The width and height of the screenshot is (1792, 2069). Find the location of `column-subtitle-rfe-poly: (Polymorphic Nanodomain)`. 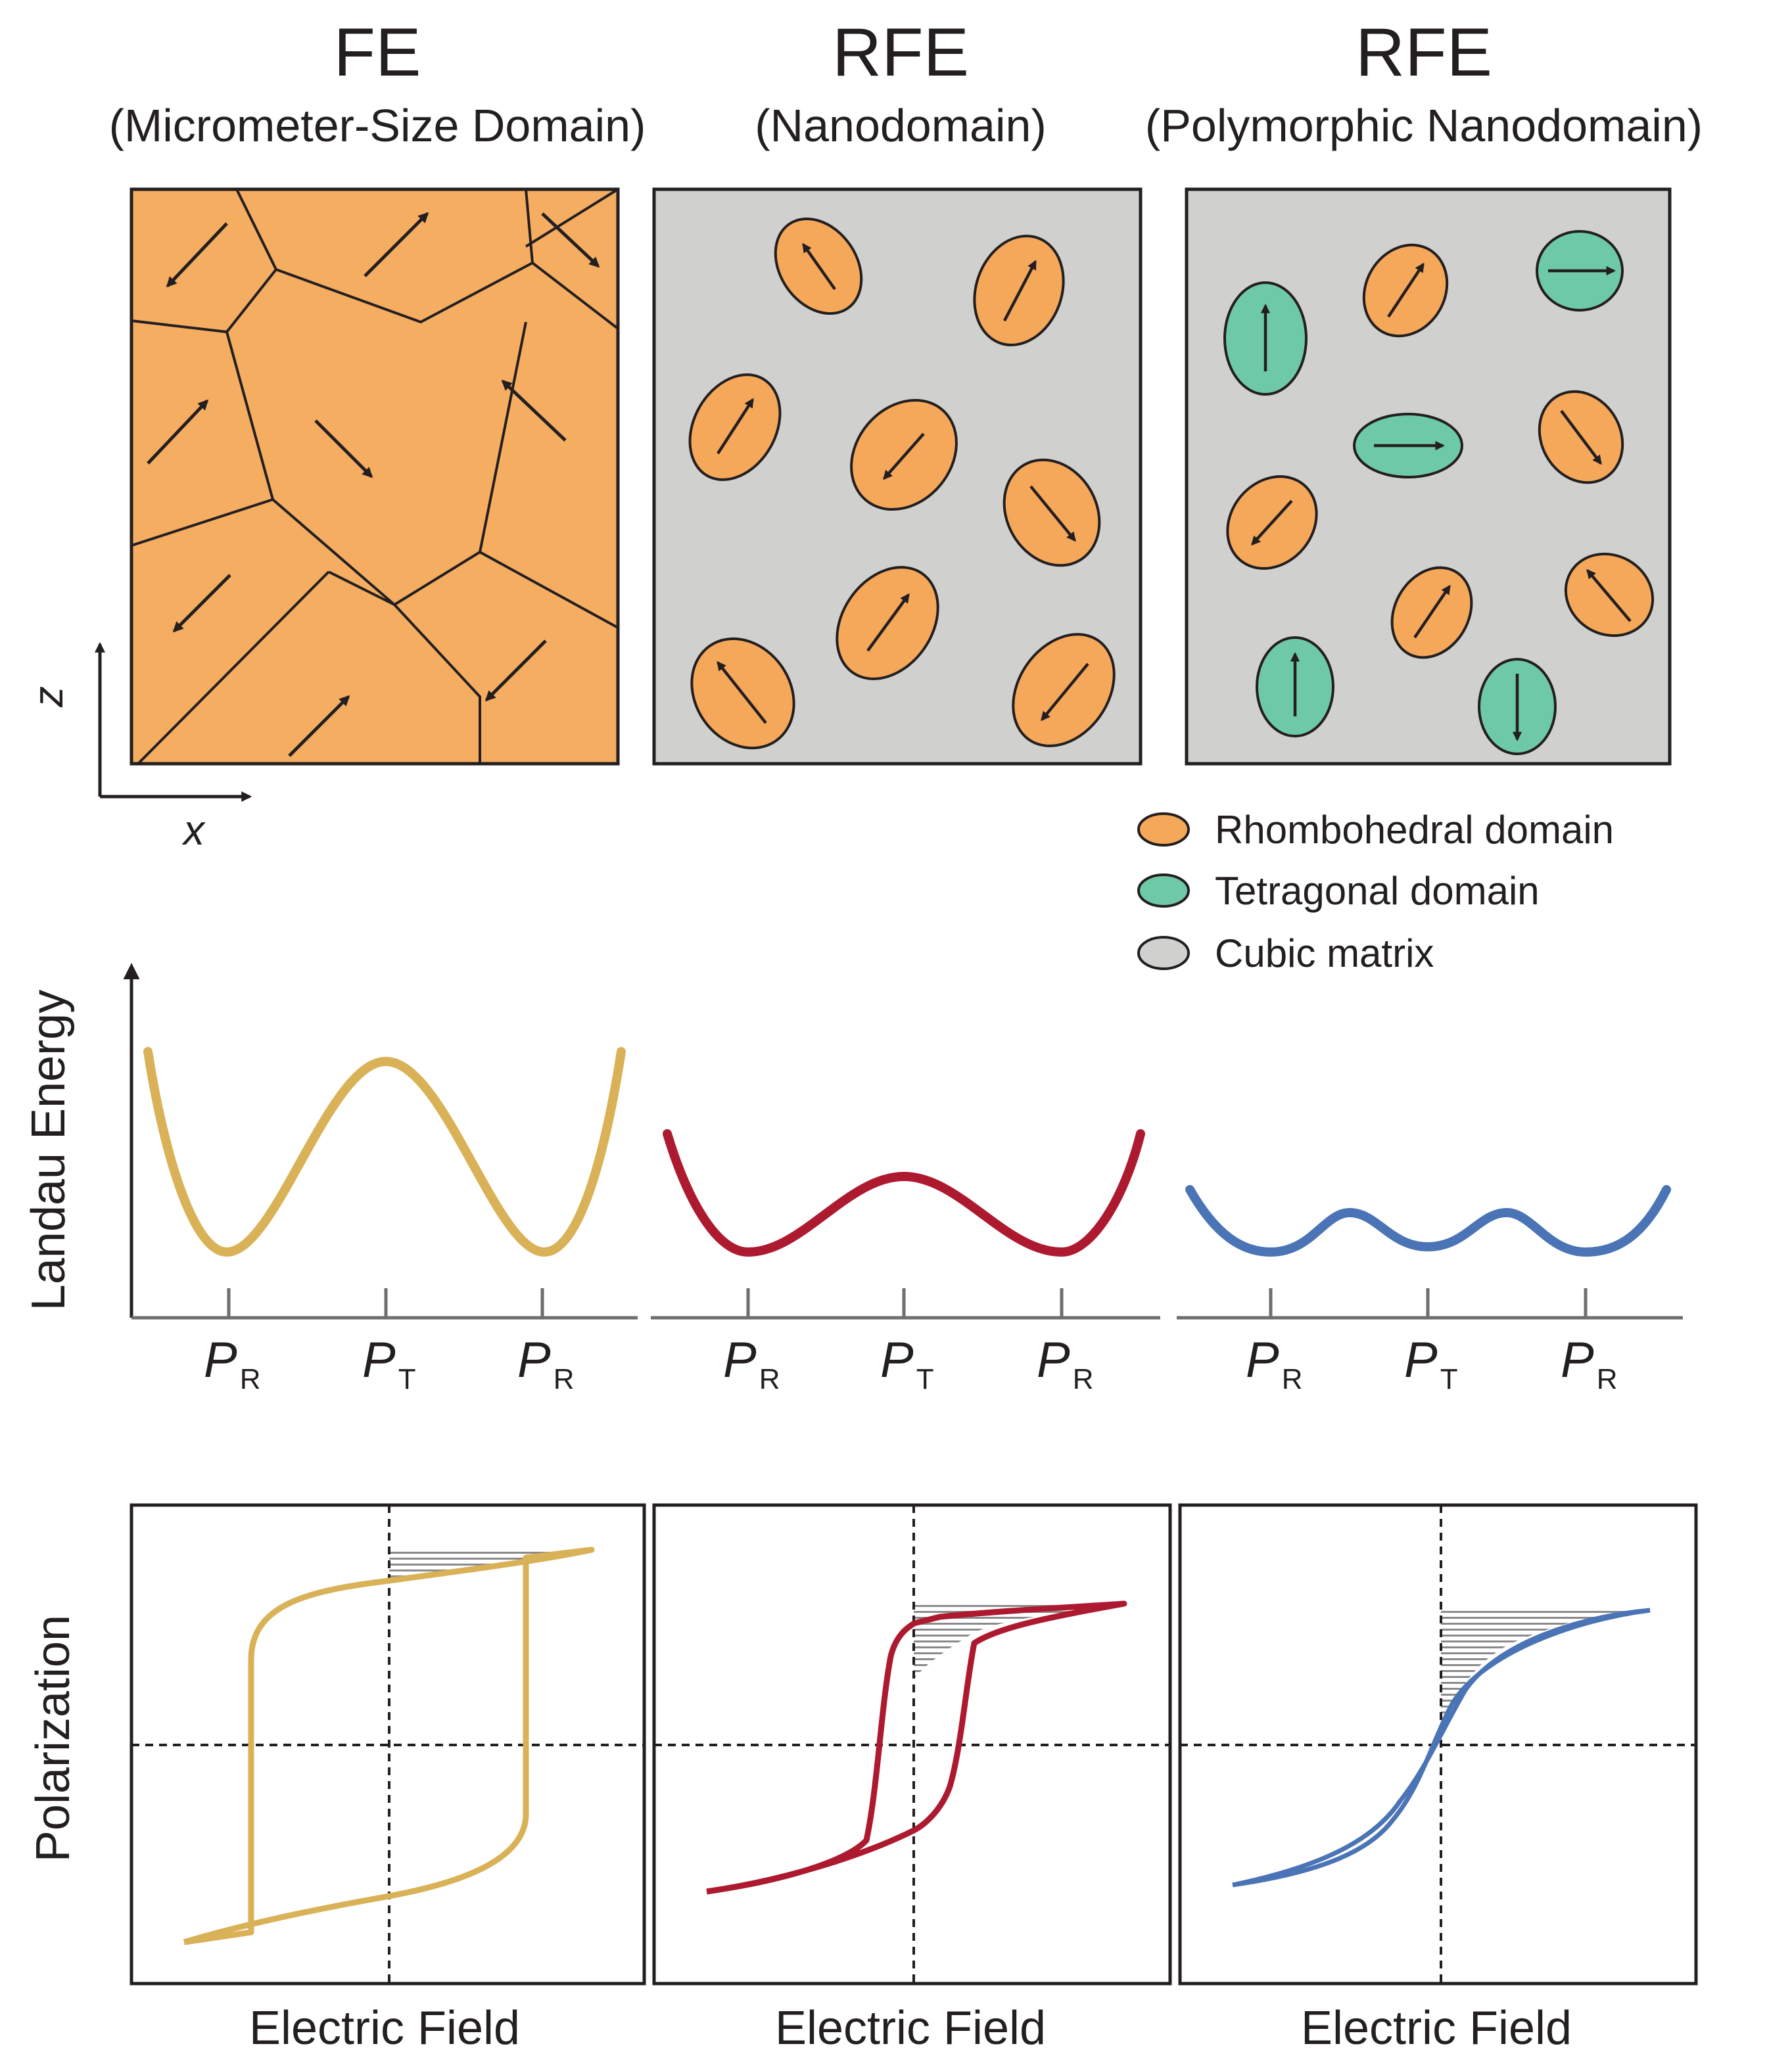

column-subtitle-rfe-poly: (Polymorphic Nanodomain) is located at coordinates (1424, 125).